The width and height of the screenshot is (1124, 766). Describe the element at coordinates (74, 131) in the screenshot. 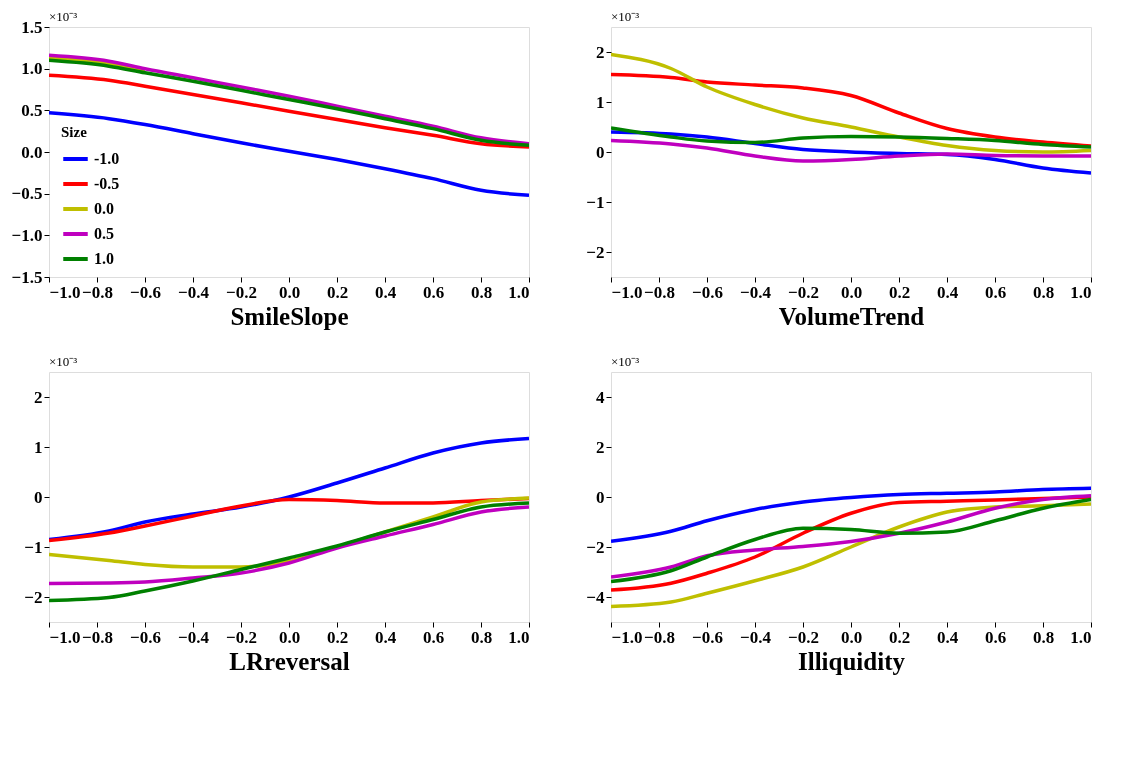

I see `legend-title: Size` at that location.